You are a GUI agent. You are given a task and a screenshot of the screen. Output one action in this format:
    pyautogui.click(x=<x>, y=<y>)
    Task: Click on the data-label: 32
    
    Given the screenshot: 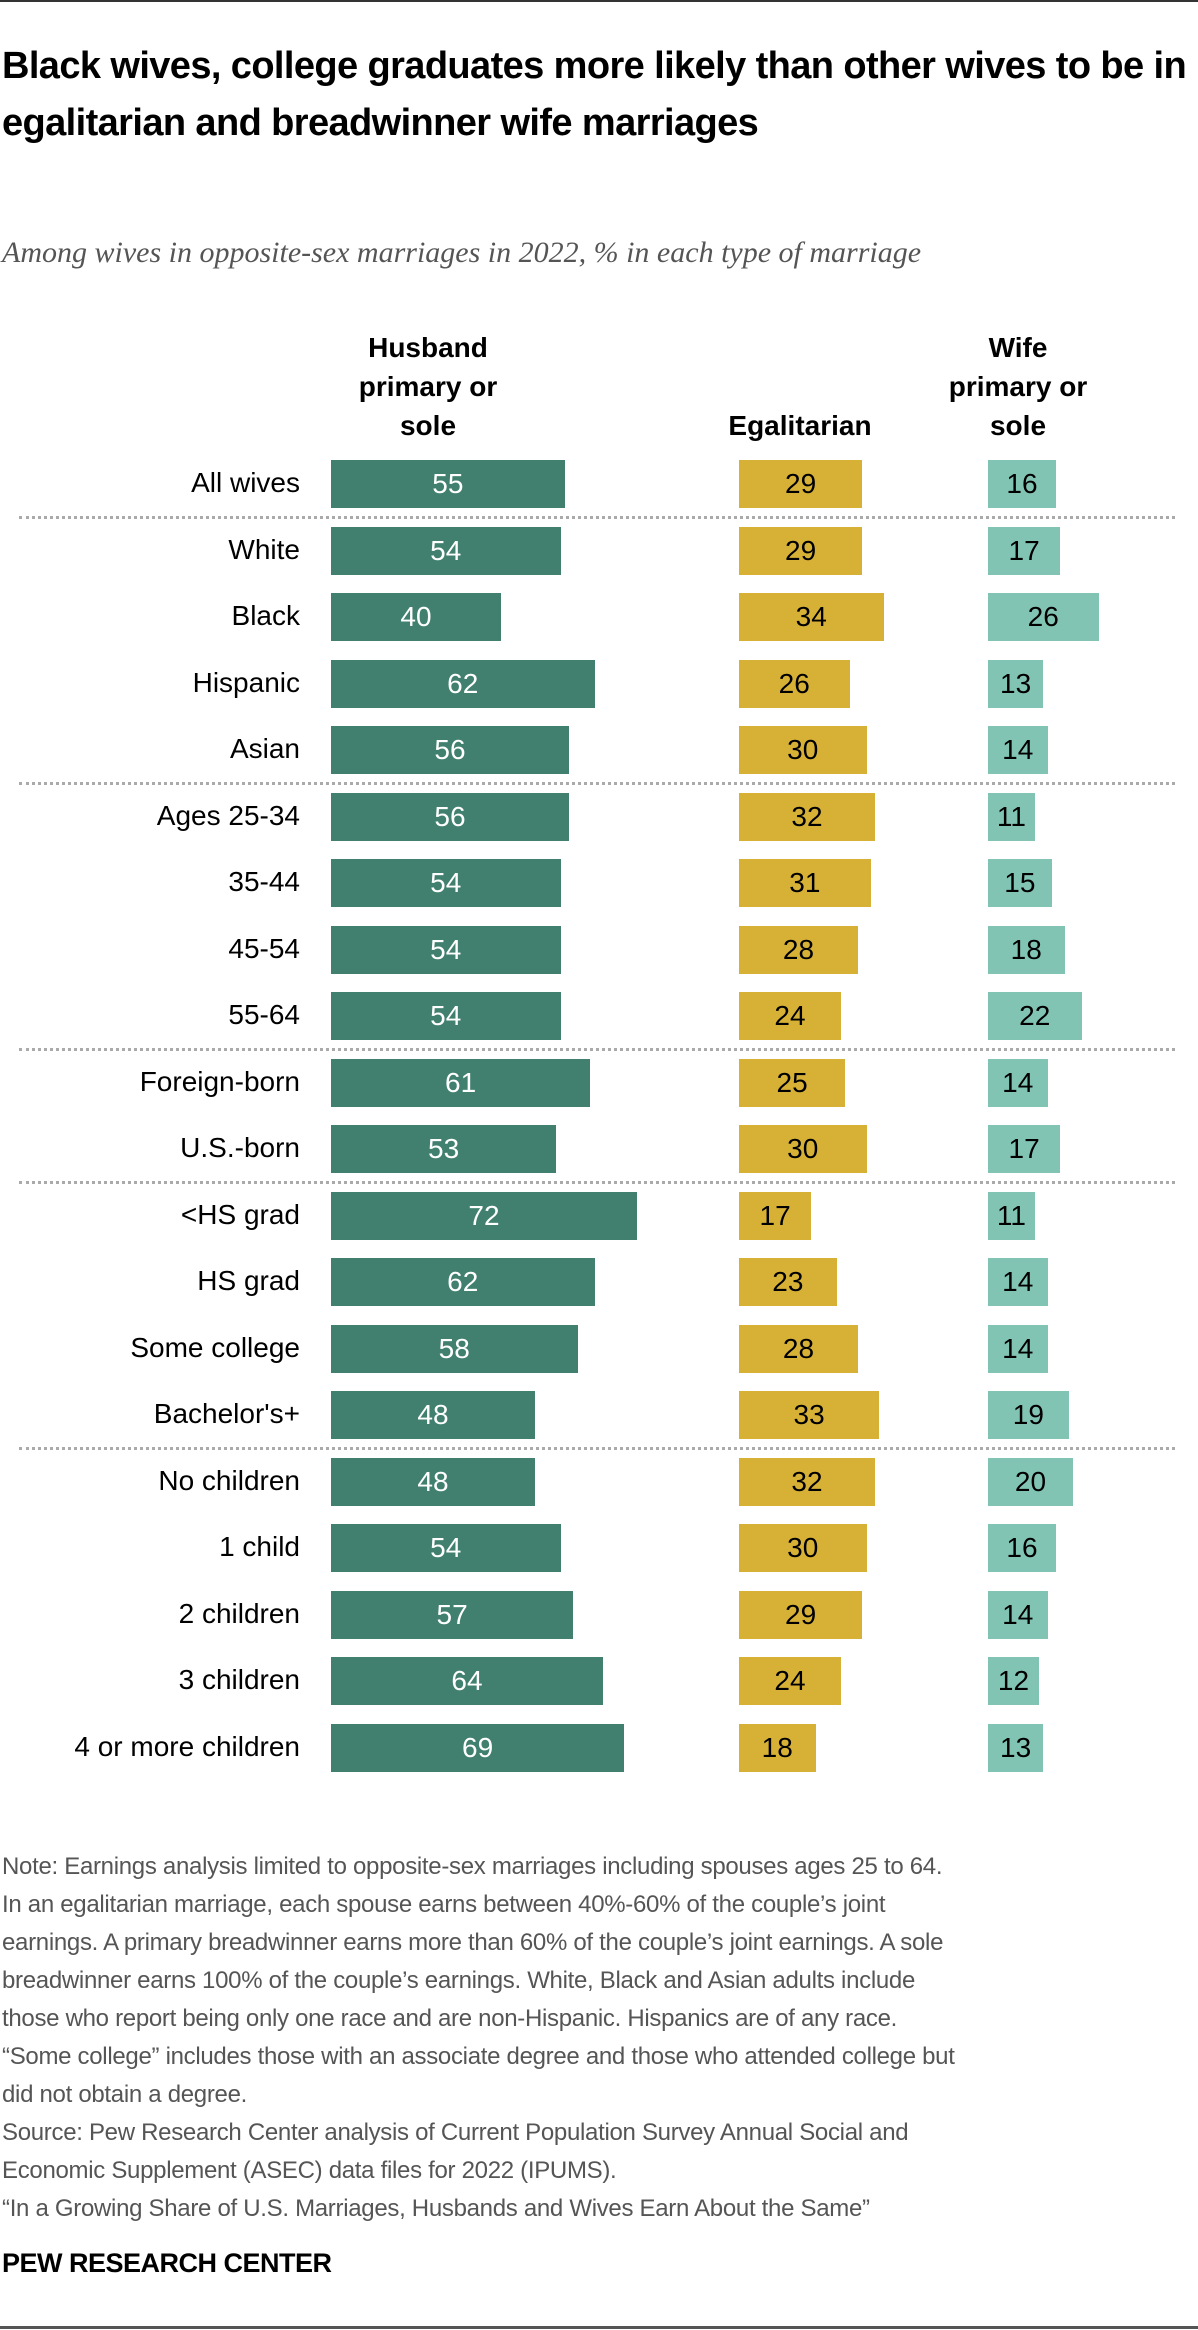 What is the action you would take?
    pyautogui.click(x=807, y=1481)
    